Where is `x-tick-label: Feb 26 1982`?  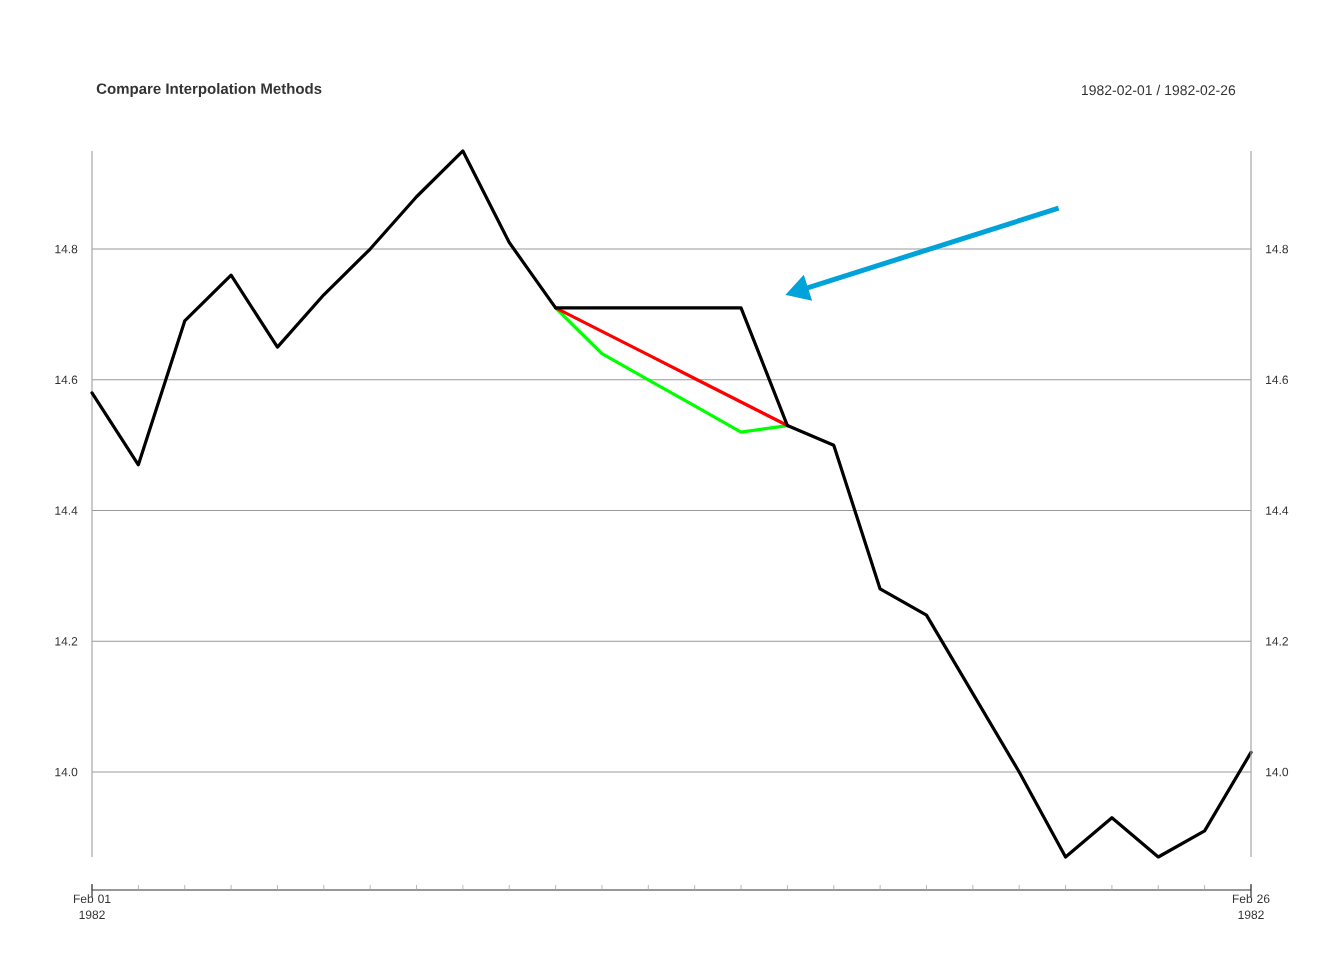
x-tick-label: Feb 26 1982 is located at coordinates (1251, 906).